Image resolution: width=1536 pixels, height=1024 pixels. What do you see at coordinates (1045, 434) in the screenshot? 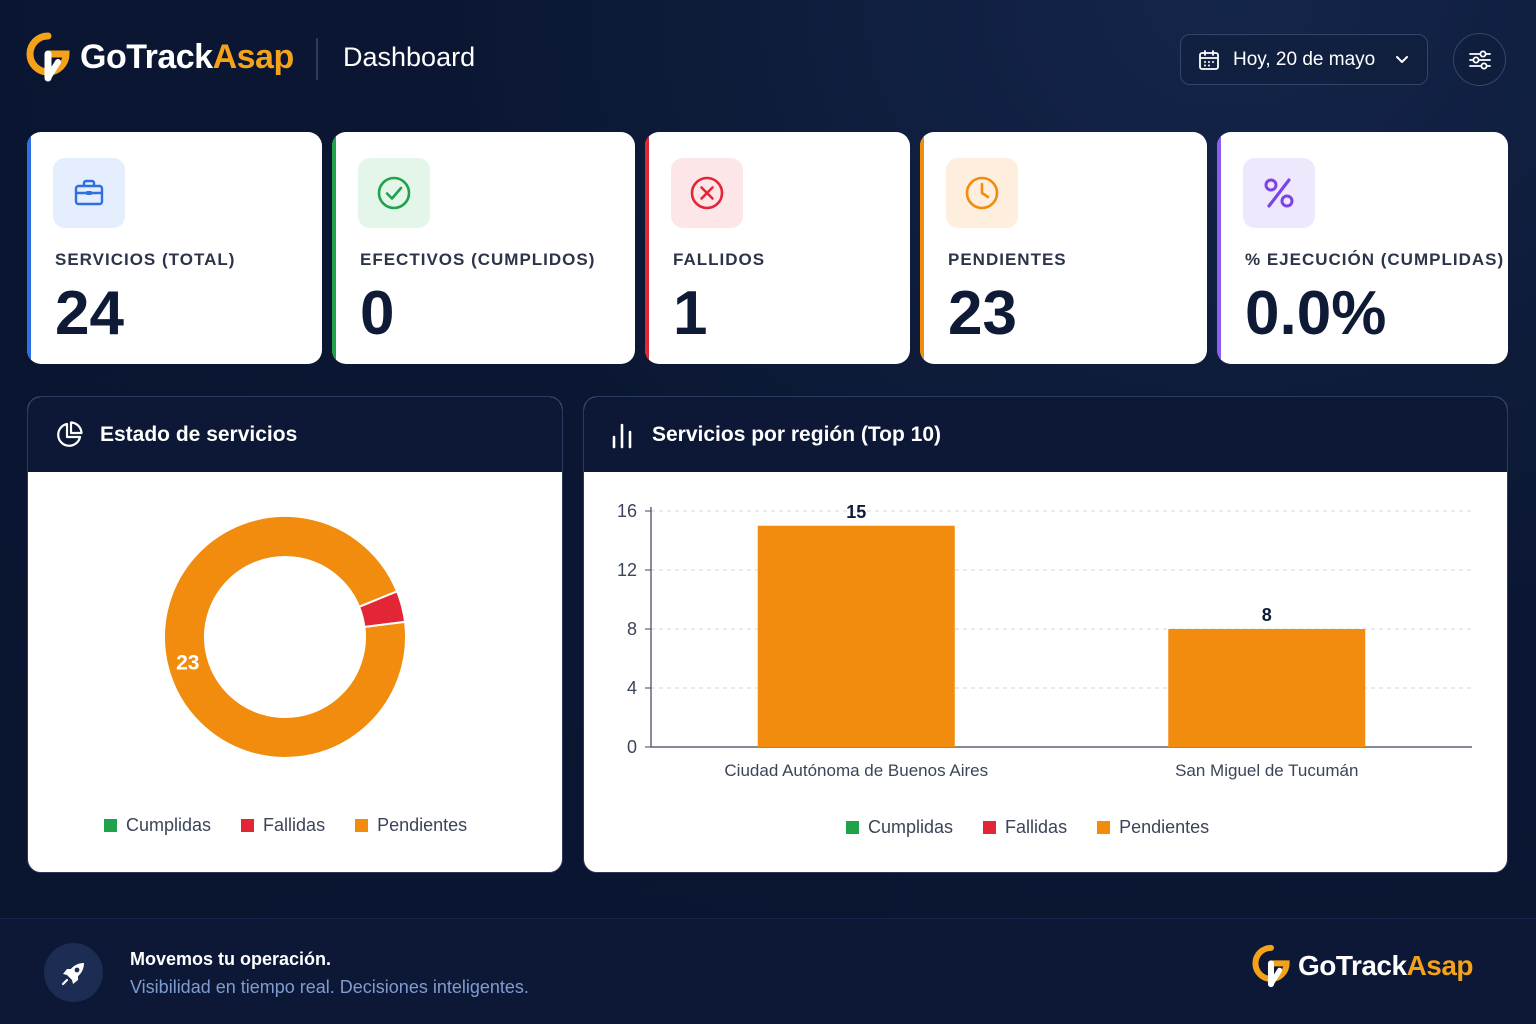
I see `region-panel-header: Servicios por región (Top 10)` at bounding box center [1045, 434].